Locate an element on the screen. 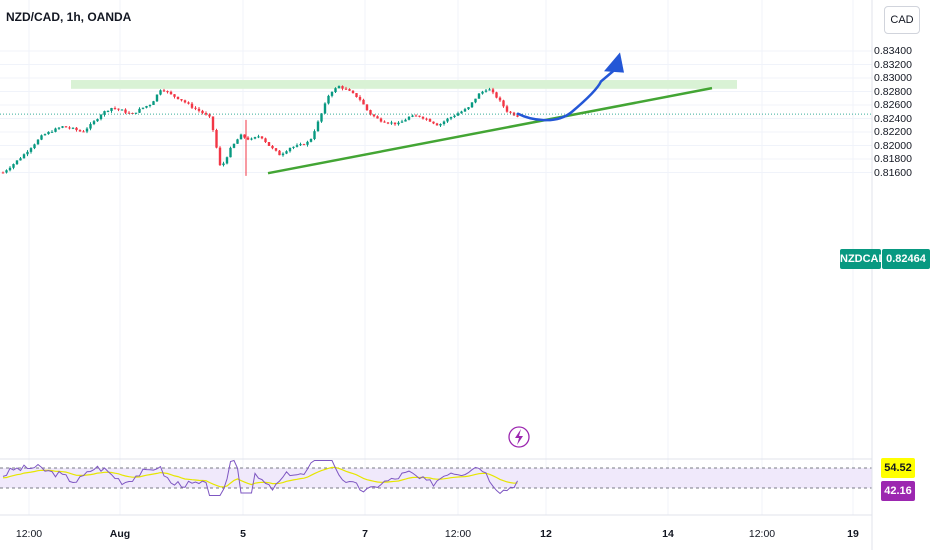  time-tick-label: 7 is located at coordinates (365, 534).